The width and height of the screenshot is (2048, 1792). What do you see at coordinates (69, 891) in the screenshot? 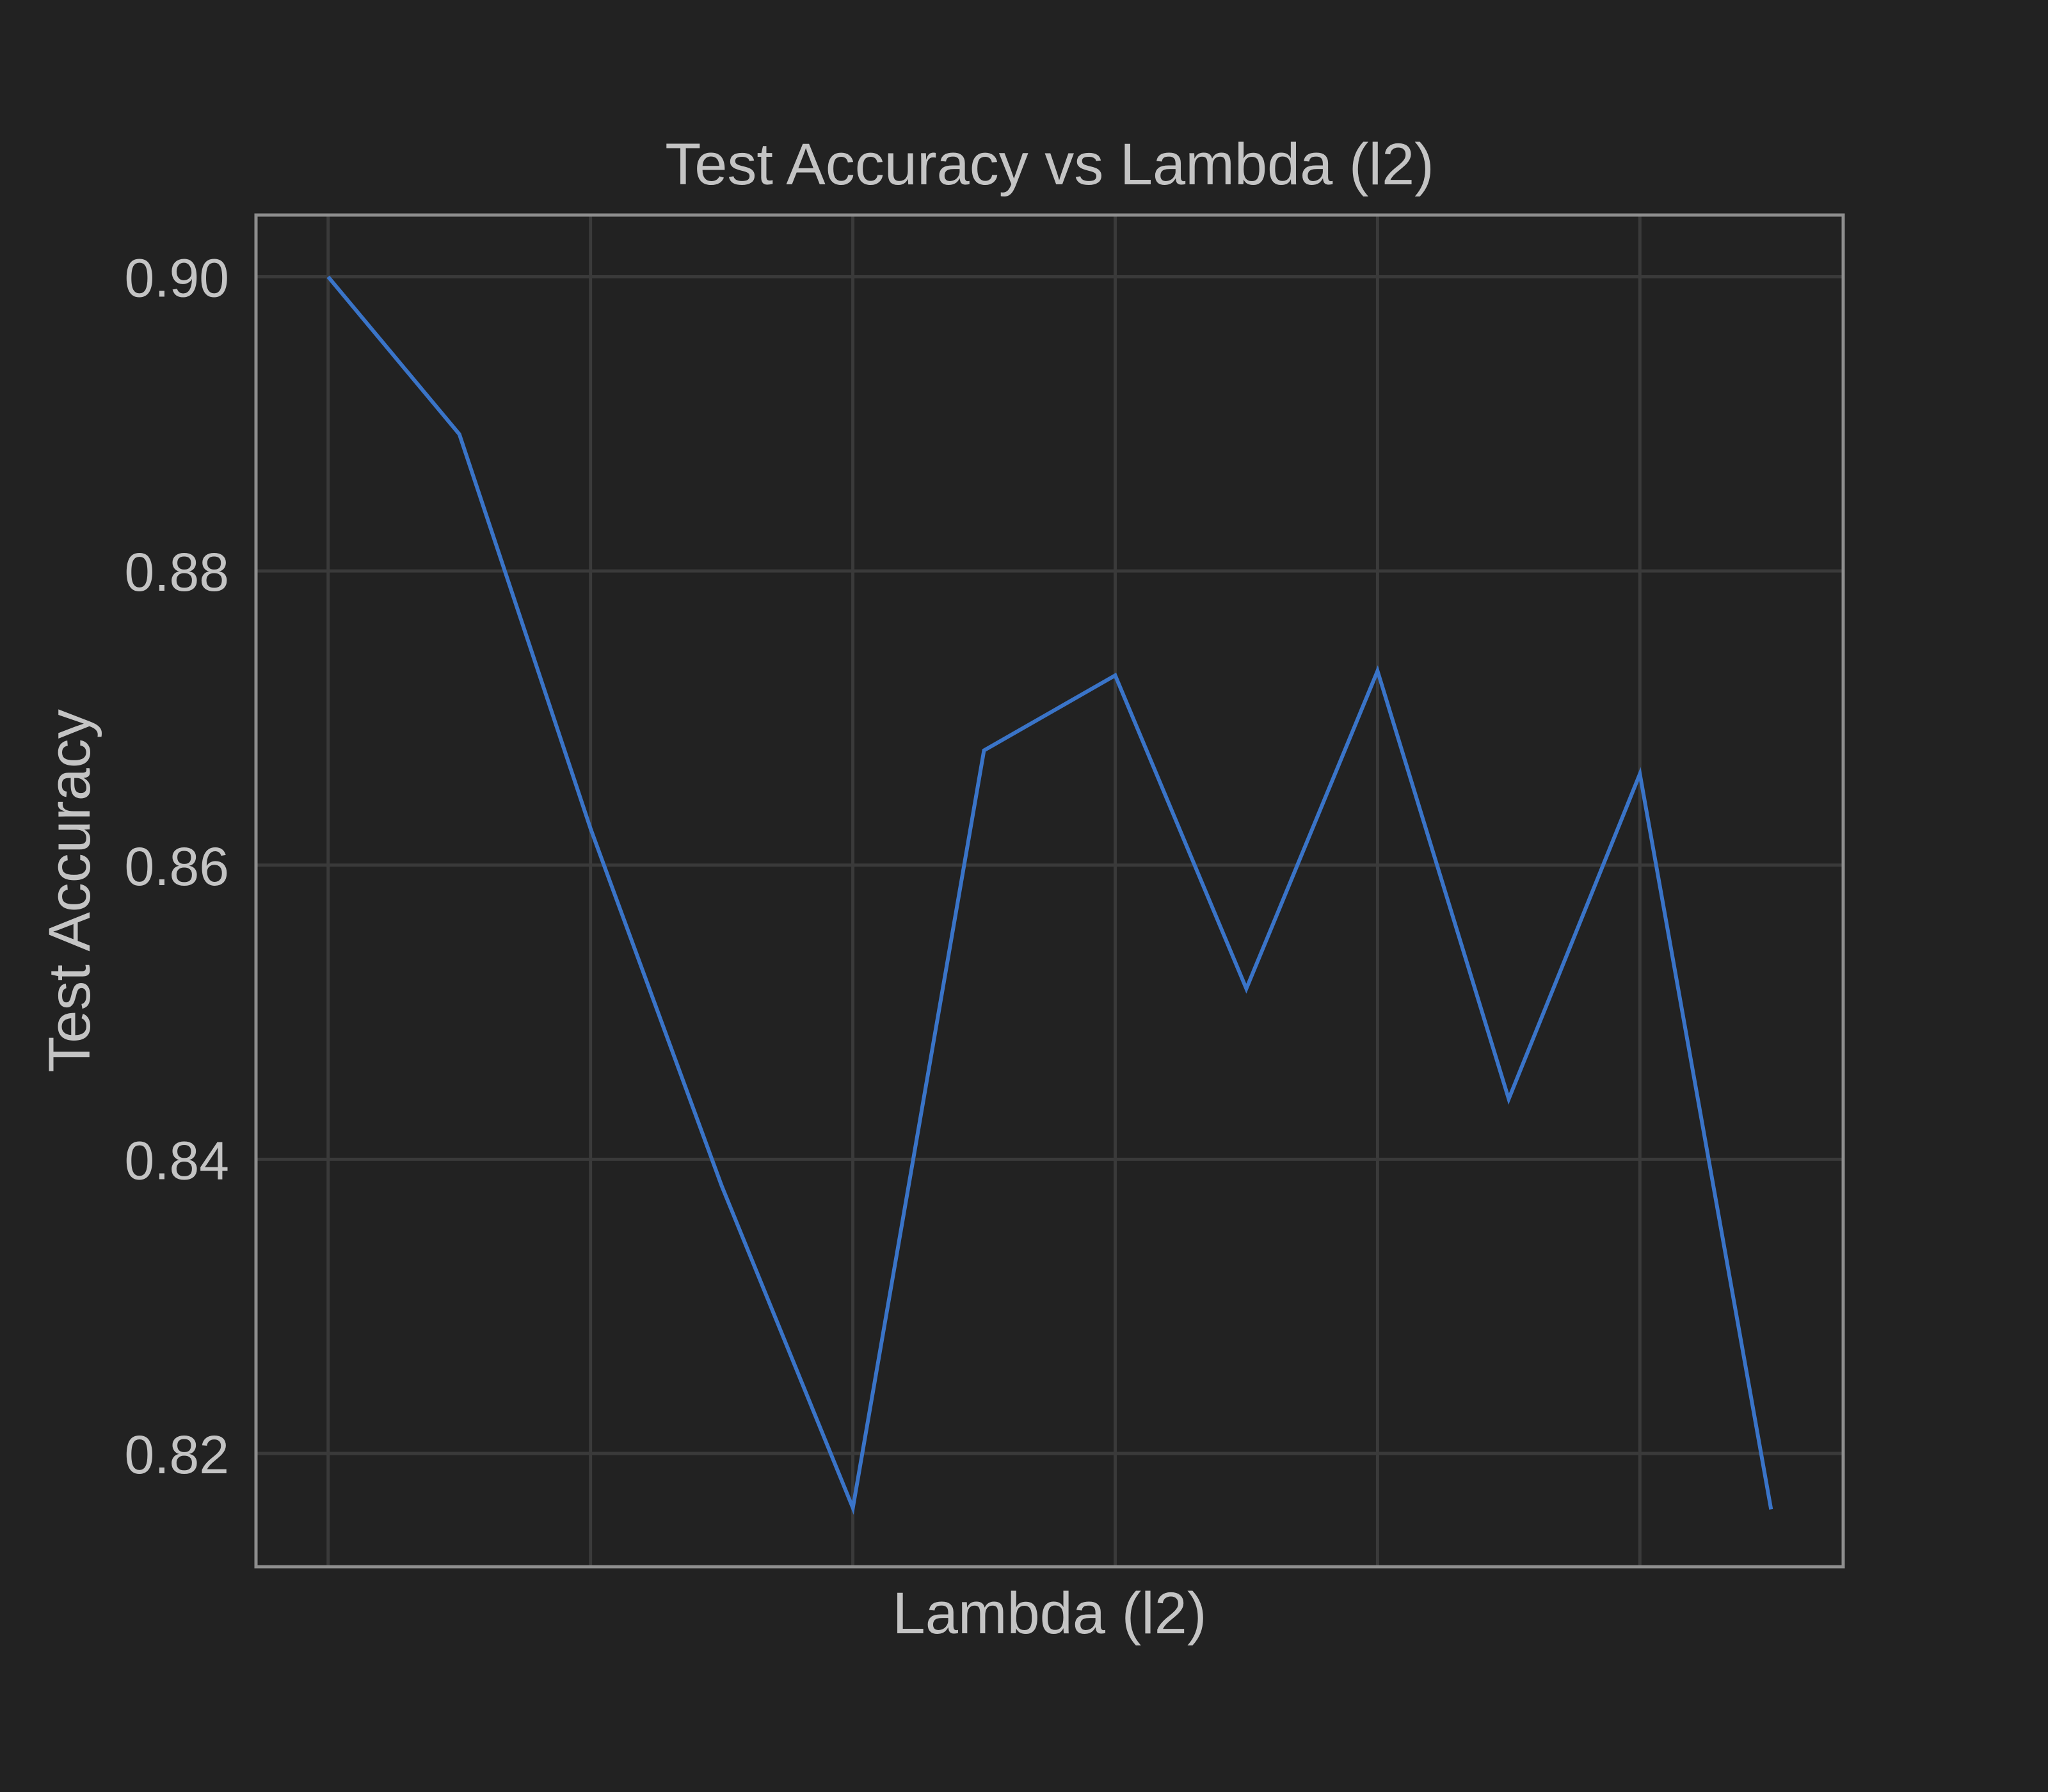
I see `y-axis-label: Test Accuracy` at bounding box center [69, 891].